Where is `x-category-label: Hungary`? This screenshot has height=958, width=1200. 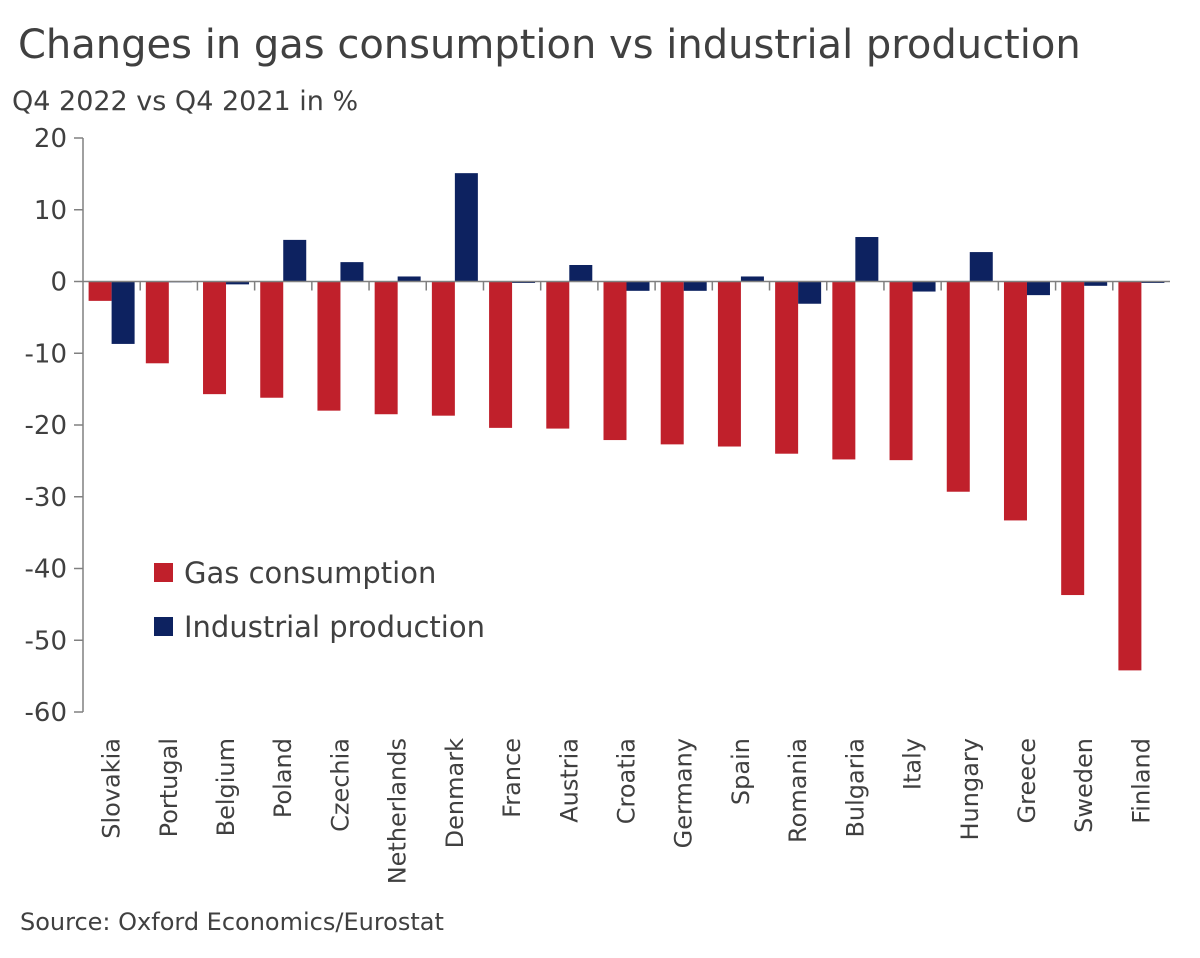
x-category-label: Hungary is located at coordinates (970, 789).